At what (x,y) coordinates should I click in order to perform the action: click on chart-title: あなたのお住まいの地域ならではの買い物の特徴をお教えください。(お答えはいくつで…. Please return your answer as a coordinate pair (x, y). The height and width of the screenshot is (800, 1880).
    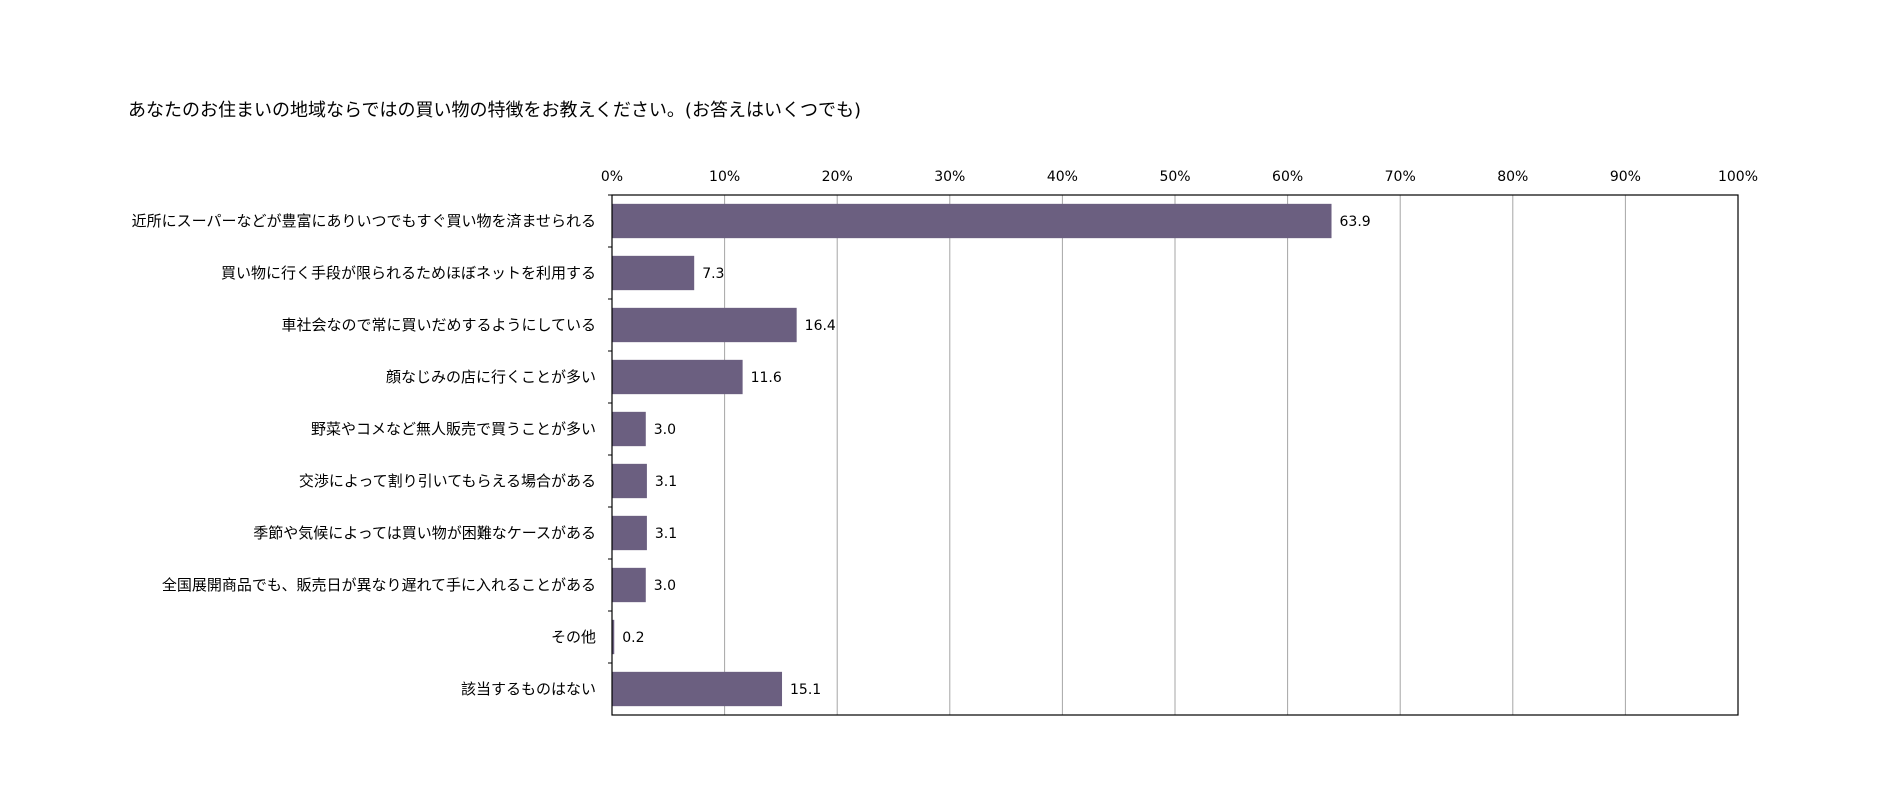
    Looking at the image, I should click on (494, 110).